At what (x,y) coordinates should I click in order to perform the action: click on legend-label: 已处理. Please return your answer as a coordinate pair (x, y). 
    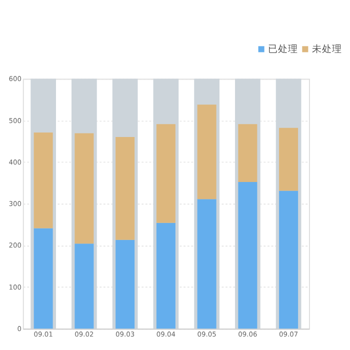
    Looking at the image, I should click on (283, 49).